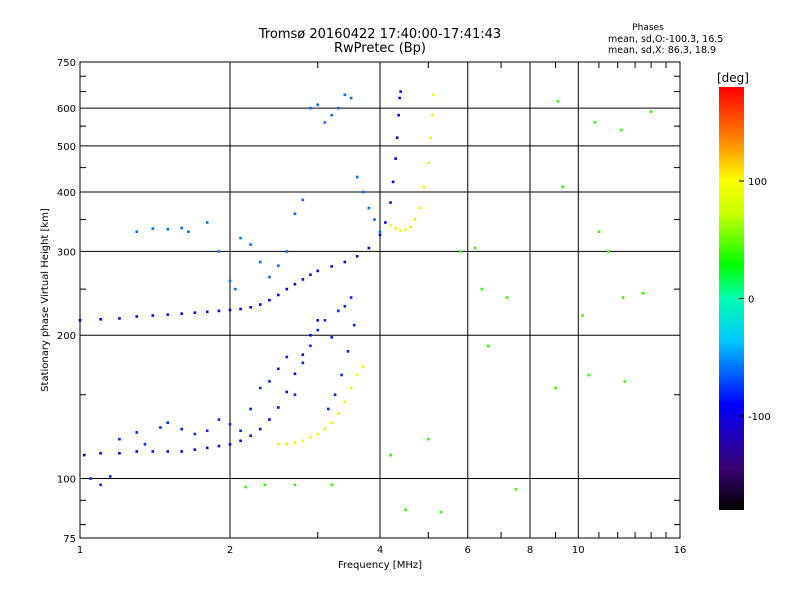 The width and height of the screenshot is (800, 600). Describe the element at coordinates (66, 480) in the screenshot. I see `y-tick-label: 100` at that location.